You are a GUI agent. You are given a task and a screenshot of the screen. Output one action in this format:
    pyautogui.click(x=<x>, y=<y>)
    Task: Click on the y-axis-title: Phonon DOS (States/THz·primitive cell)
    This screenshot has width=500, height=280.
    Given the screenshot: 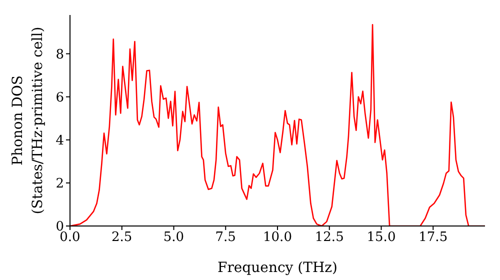 What is the action you would take?
    pyautogui.click(x=28, y=120)
    